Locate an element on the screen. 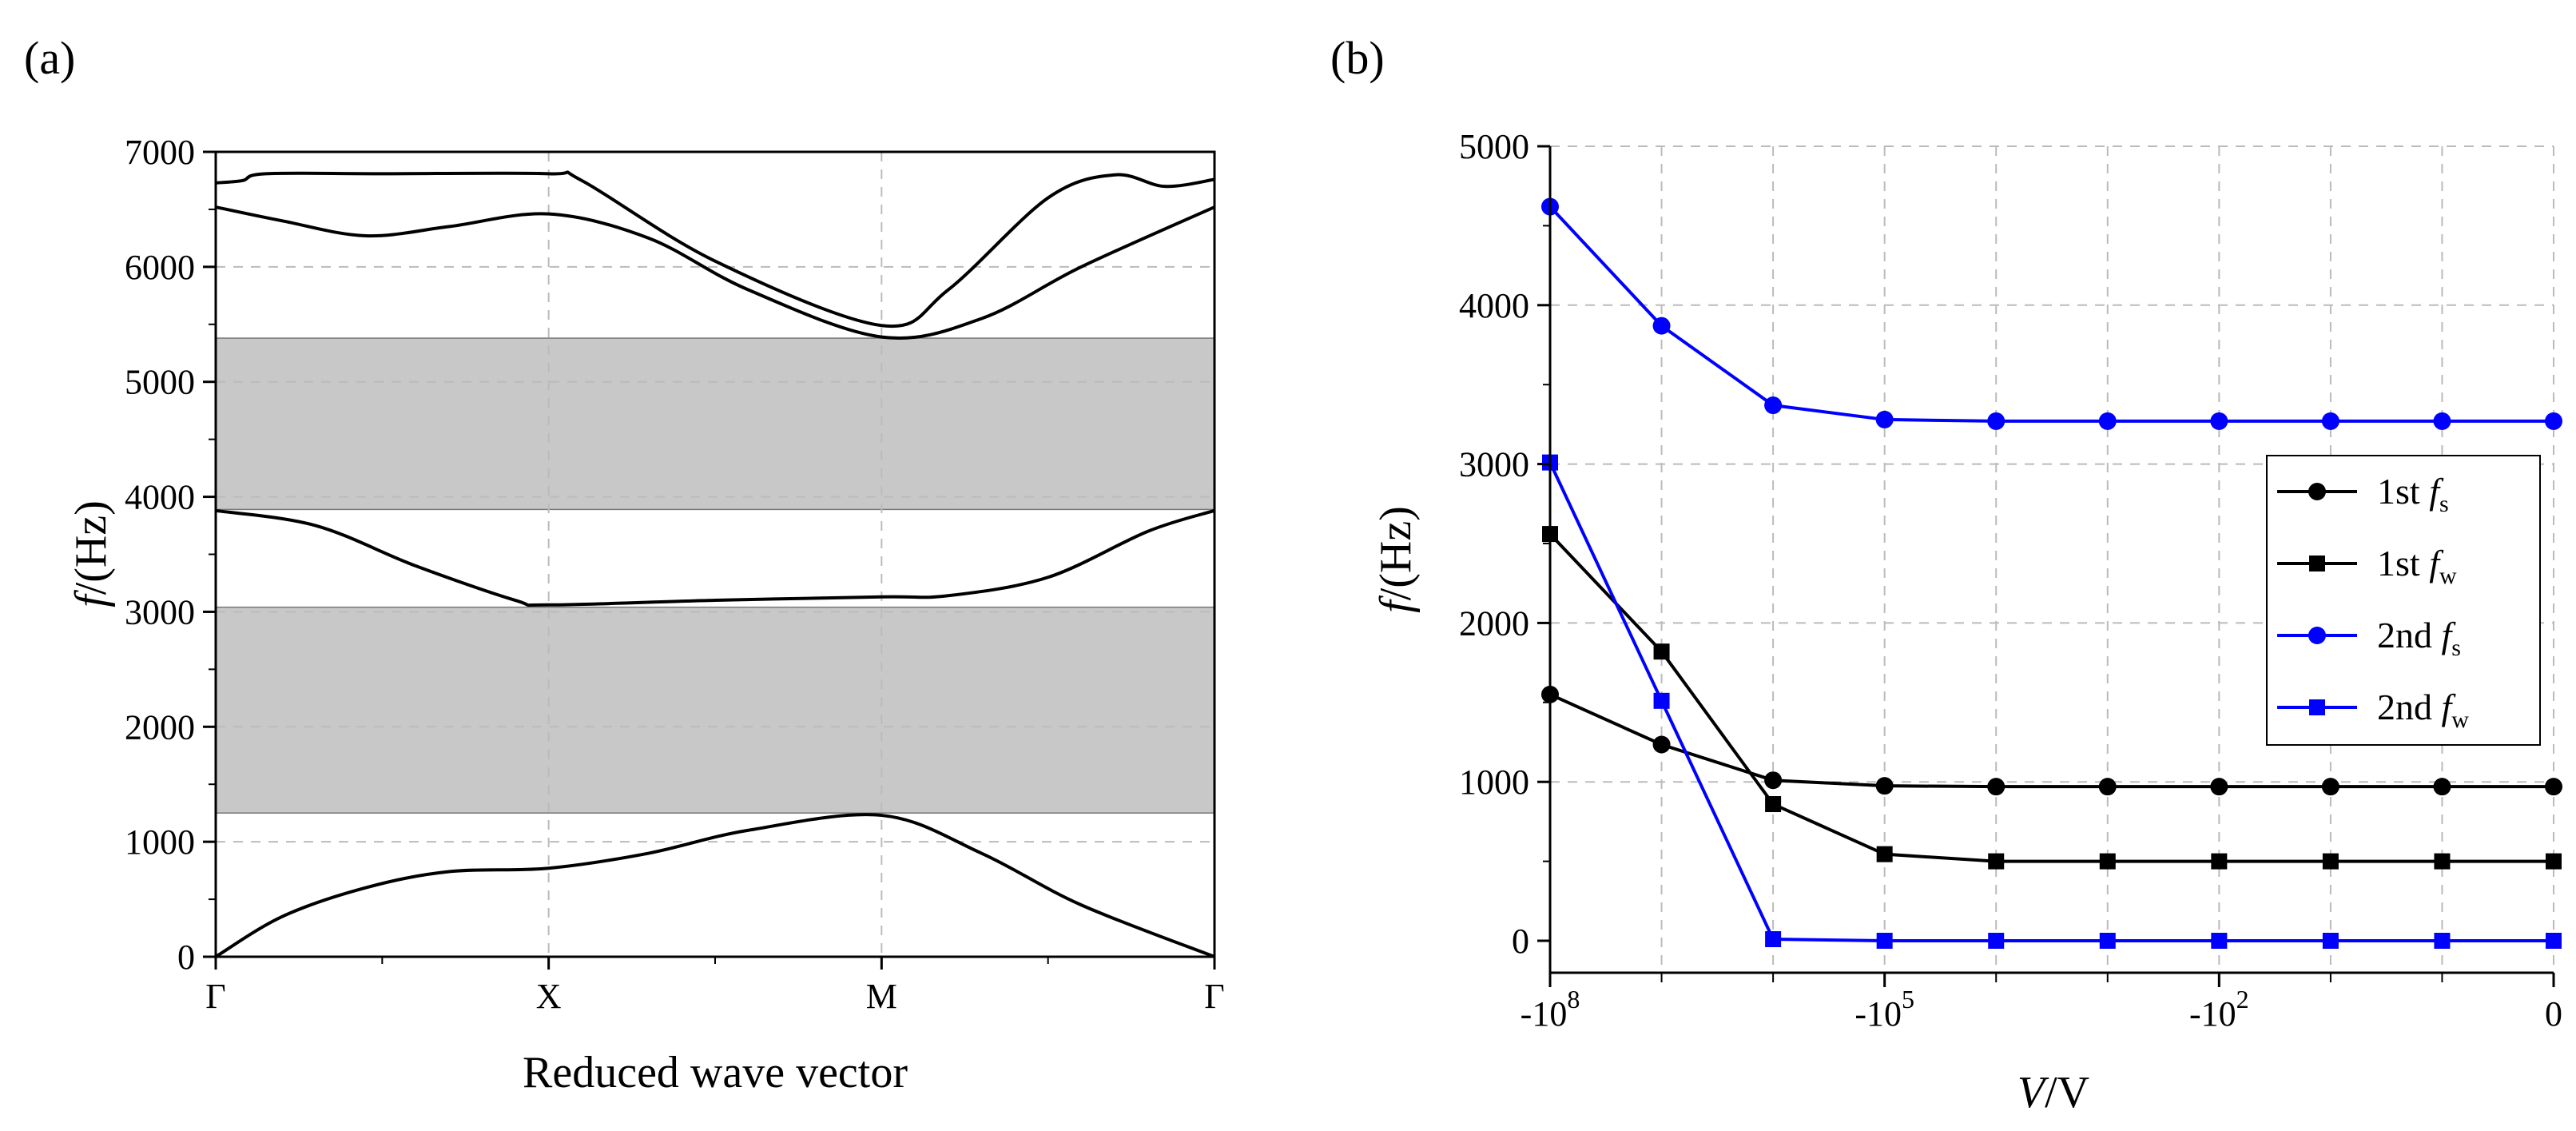  y-tick-label: 7000 is located at coordinates (160, 153).